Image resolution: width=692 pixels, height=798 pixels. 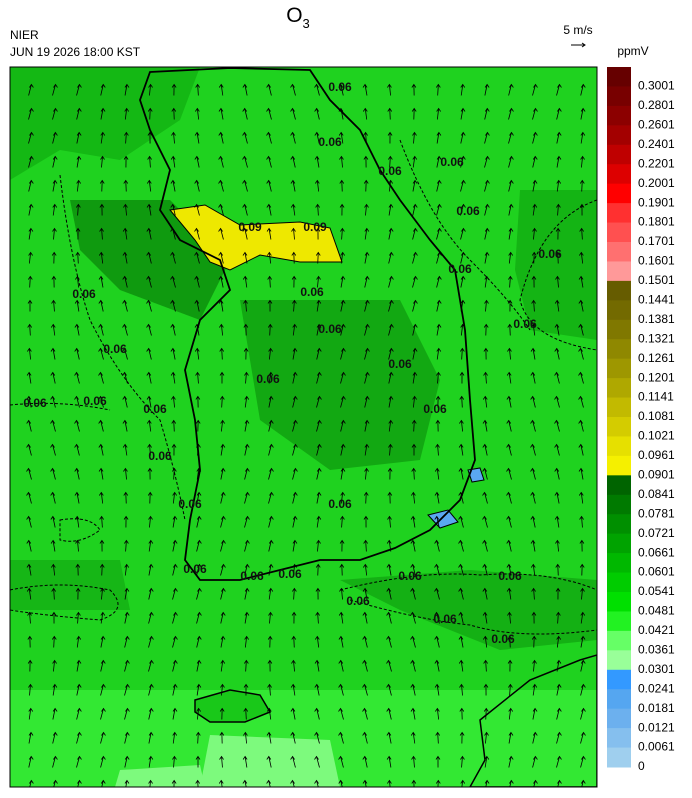 I want to click on colorbar-label: 0.1081, so click(x=656, y=416).